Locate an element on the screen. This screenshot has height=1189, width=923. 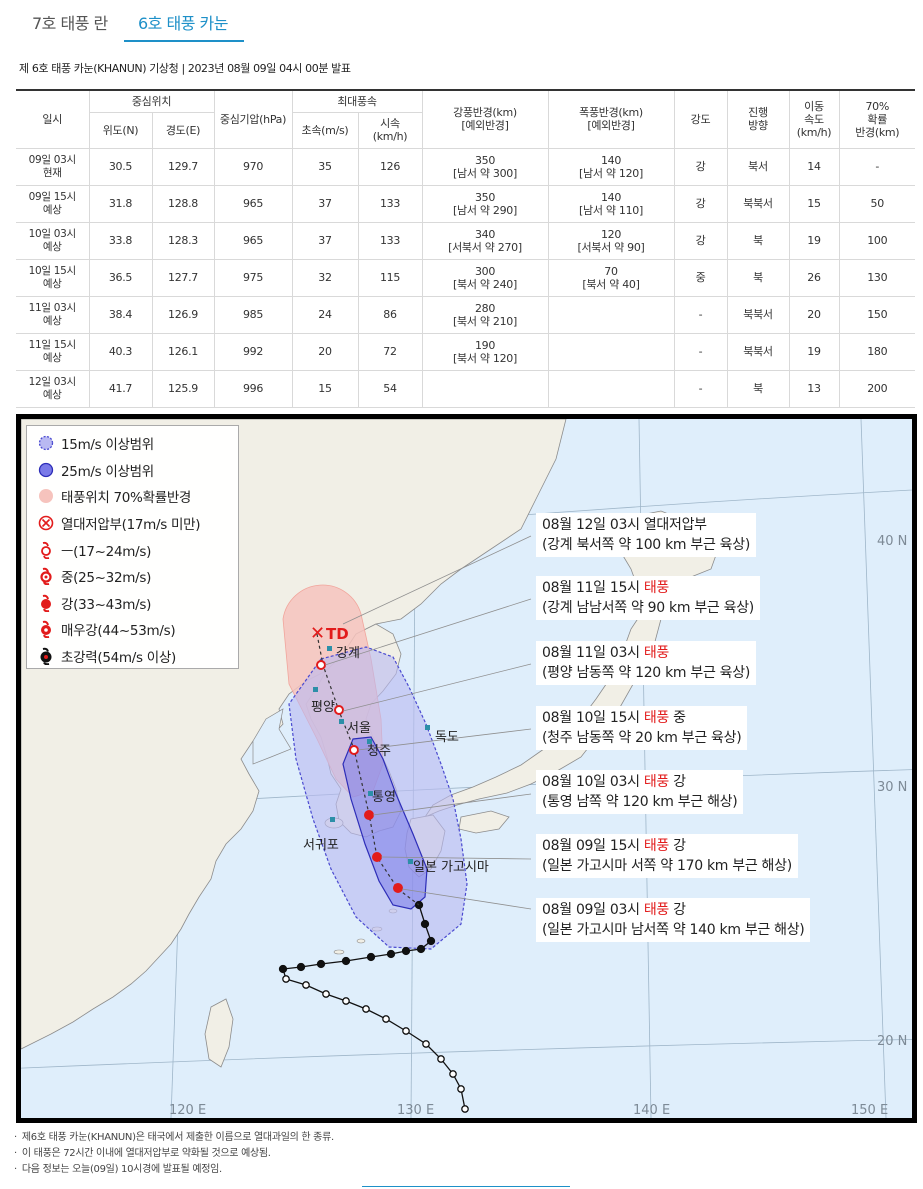
cell-strong-radius: 350 [남서 약 290] is located at coordinates (485, 203).